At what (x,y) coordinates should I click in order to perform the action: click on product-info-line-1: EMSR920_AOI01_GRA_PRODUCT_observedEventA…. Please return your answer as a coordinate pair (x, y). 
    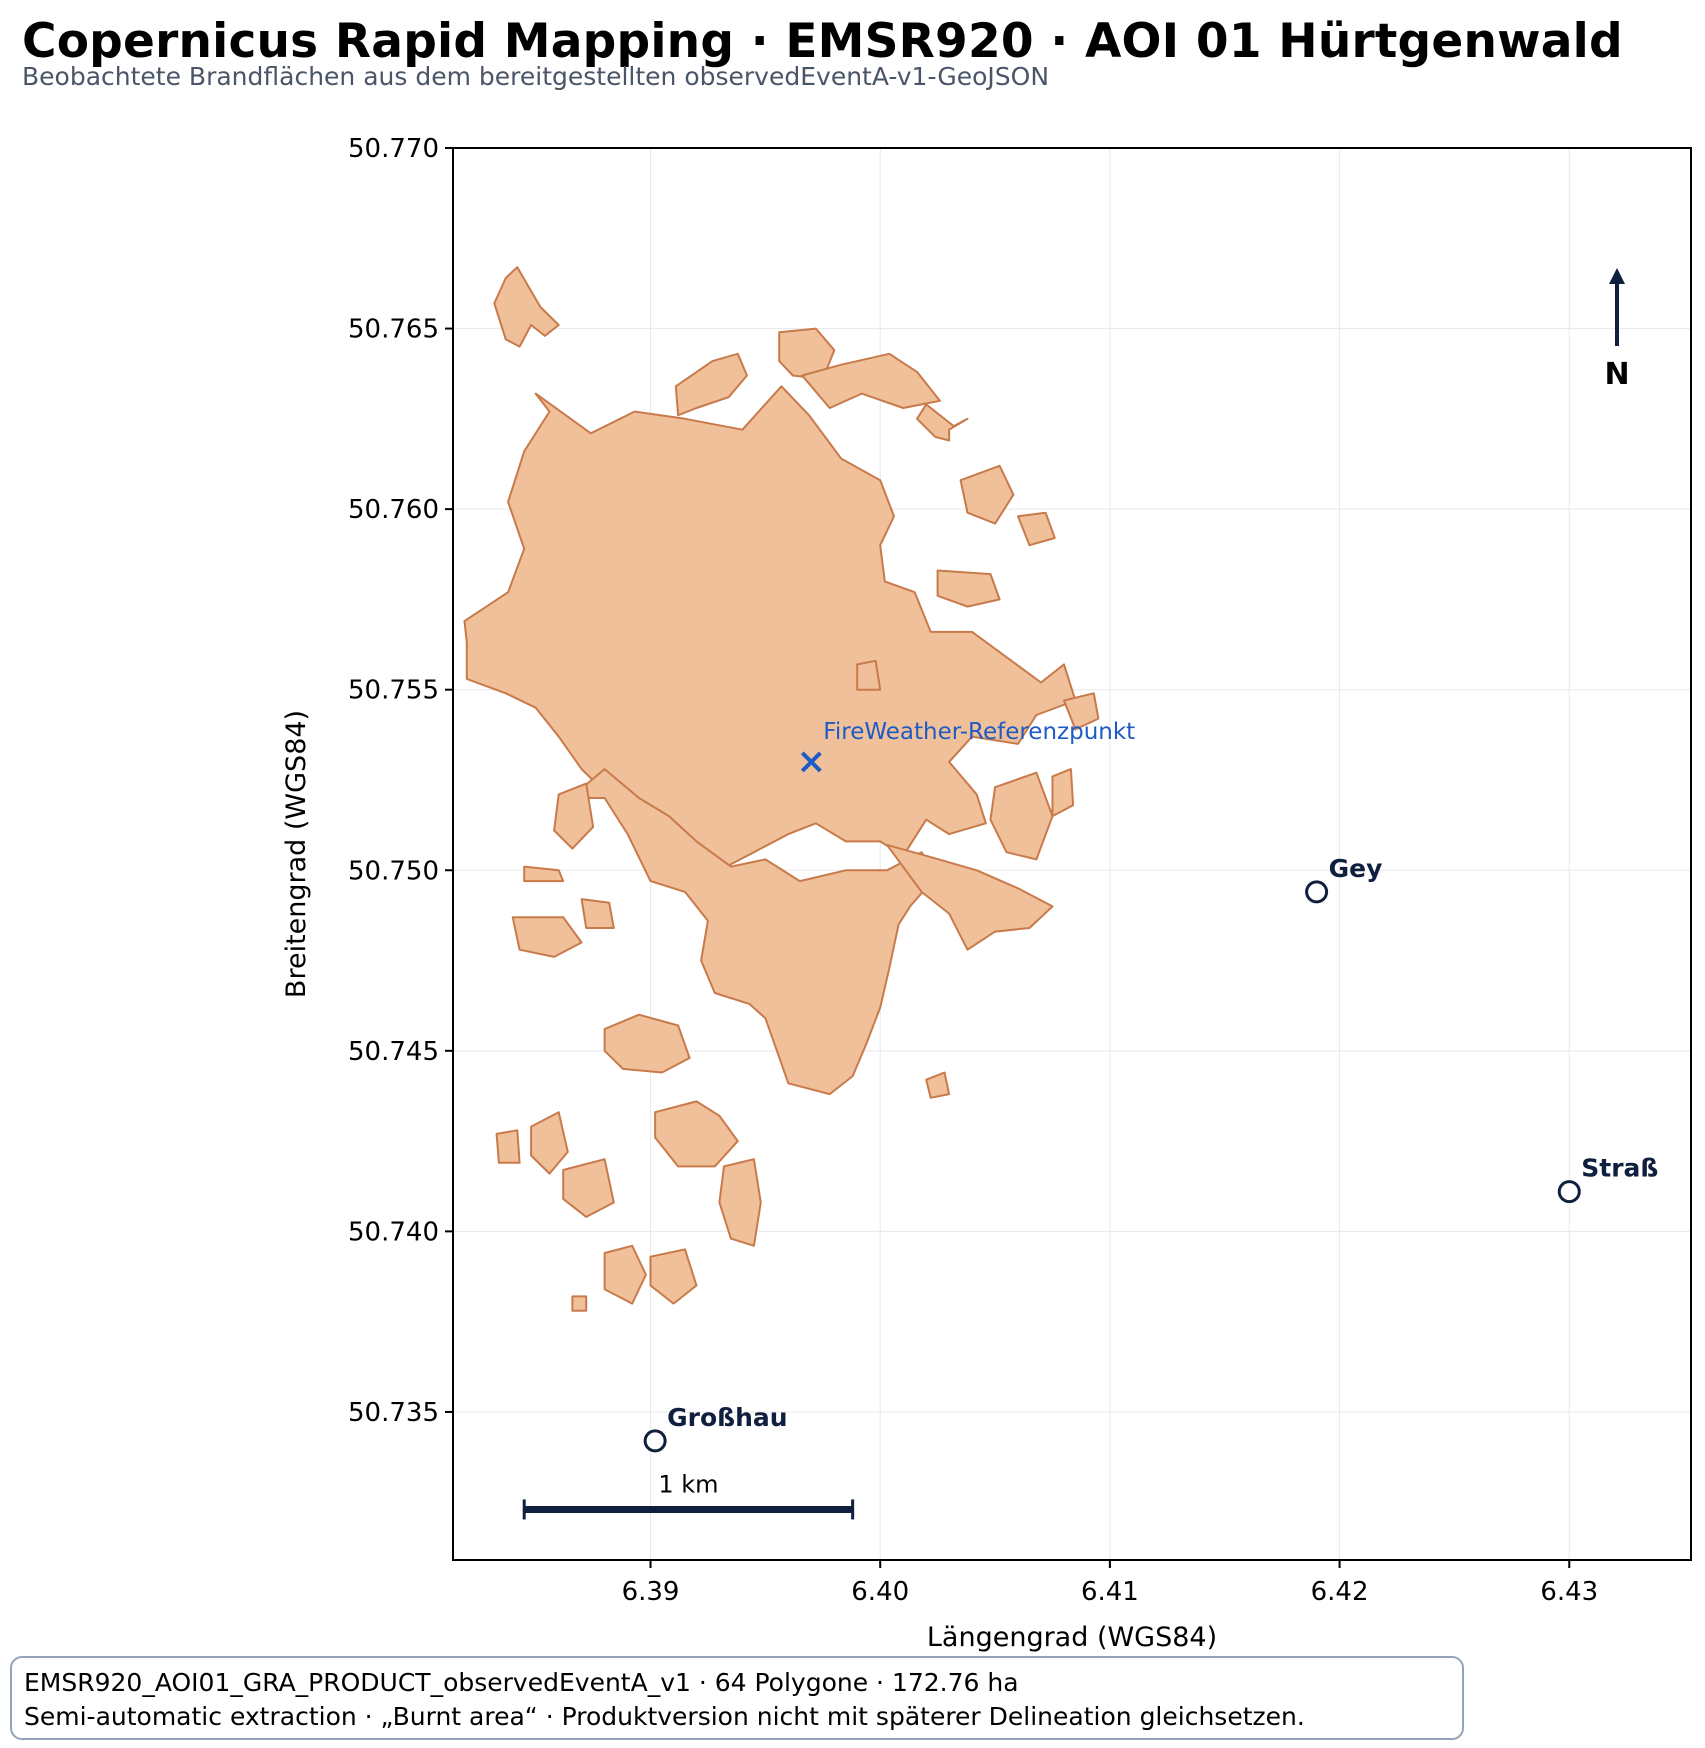
    Looking at the image, I should click on (521, 1682).